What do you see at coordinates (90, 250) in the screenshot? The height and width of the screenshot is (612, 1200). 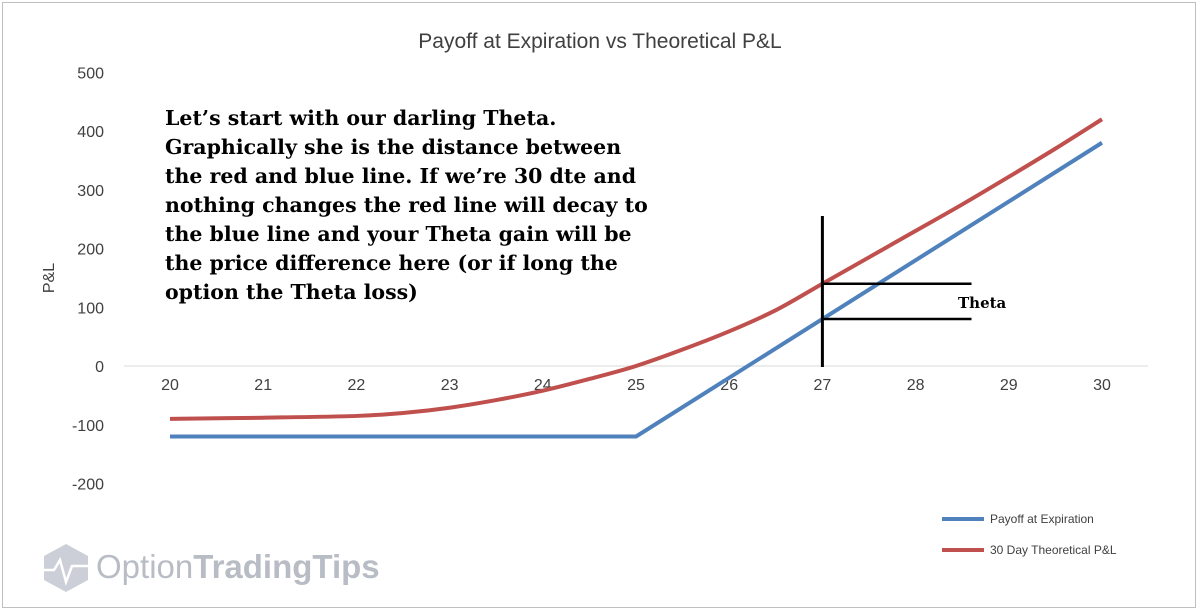 I see `y-tick-label: 200` at bounding box center [90, 250].